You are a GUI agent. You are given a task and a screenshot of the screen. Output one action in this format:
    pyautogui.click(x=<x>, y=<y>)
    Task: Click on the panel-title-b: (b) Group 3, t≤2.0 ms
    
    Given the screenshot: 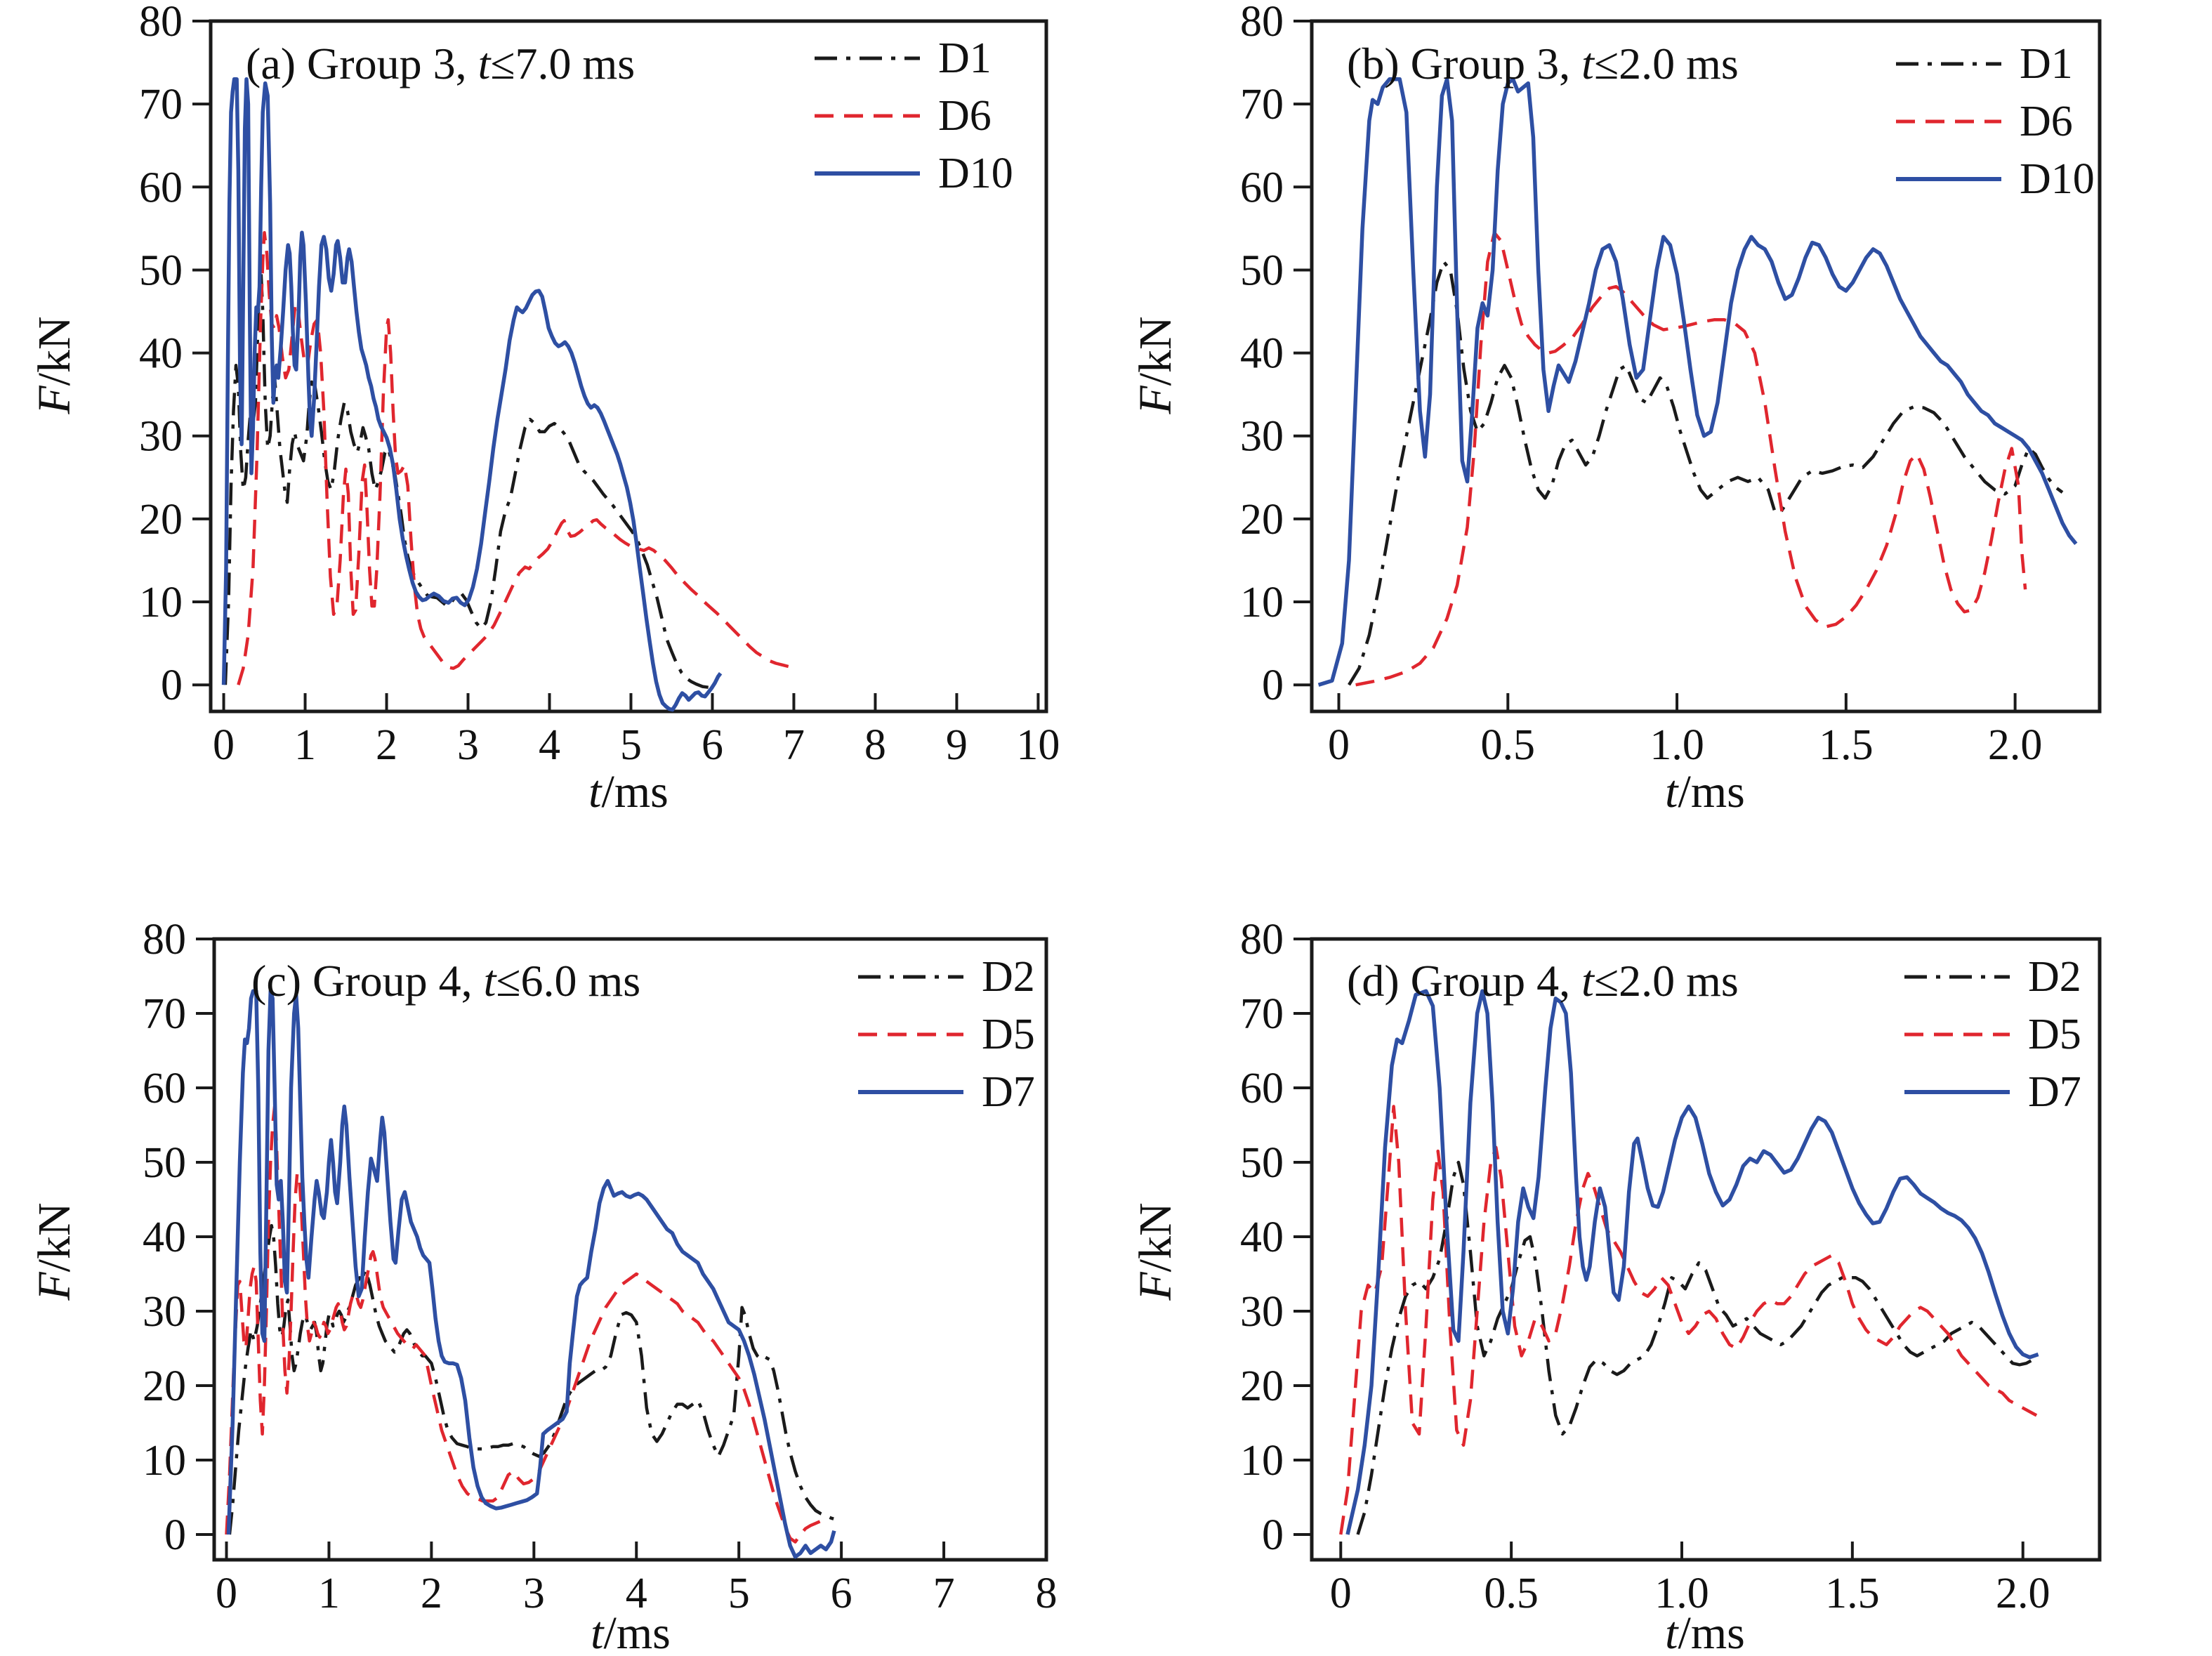 What is the action you would take?
    pyautogui.click(x=1543, y=64)
    